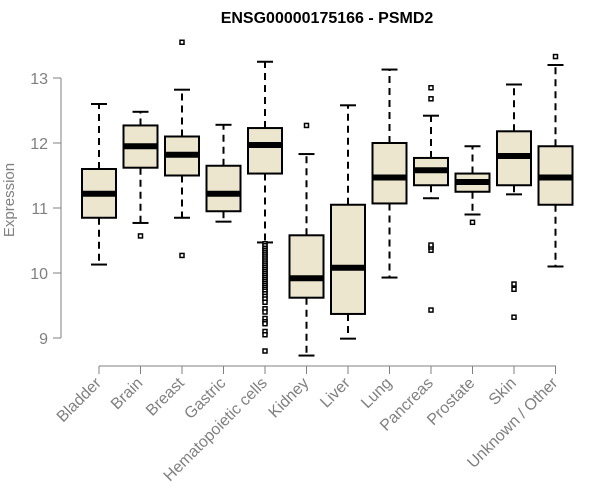  What do you see at coordinates (79, 399) in the screenshot?
I see `x-tick-label: Bladder` at bounding box center [79, 399].